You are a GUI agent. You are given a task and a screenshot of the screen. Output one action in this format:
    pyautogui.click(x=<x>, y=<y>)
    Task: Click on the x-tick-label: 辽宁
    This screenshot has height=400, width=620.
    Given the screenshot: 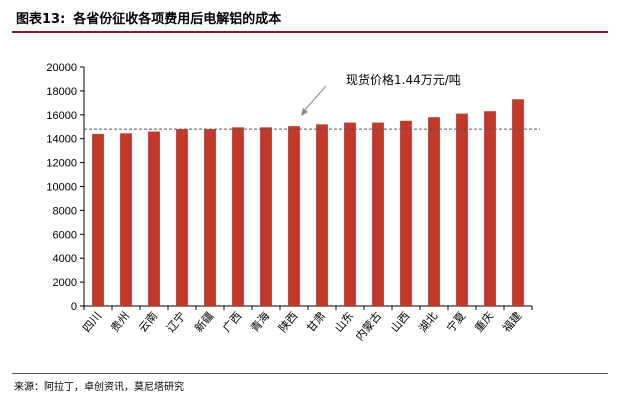 What is the action you would take?
    pyautogui.click(x=175, y=322)
    